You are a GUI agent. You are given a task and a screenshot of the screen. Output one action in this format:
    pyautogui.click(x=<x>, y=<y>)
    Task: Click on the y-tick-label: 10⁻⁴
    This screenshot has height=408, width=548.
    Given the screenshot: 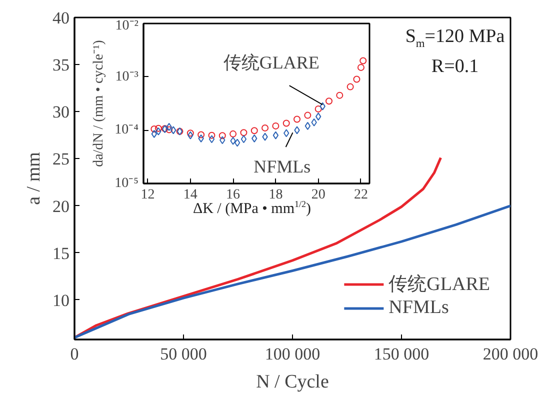 What is the action you would take?
    pyautogui.click(x=126, y=130)
    